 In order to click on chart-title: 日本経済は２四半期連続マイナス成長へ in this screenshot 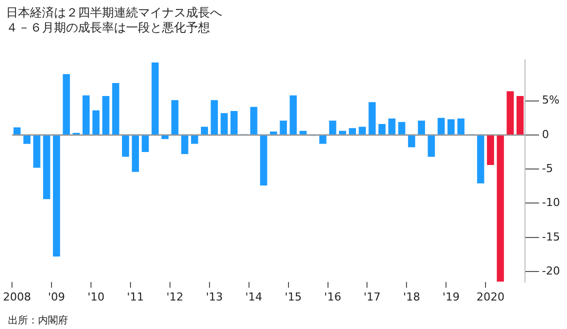, I will do `click(114, 12)`.